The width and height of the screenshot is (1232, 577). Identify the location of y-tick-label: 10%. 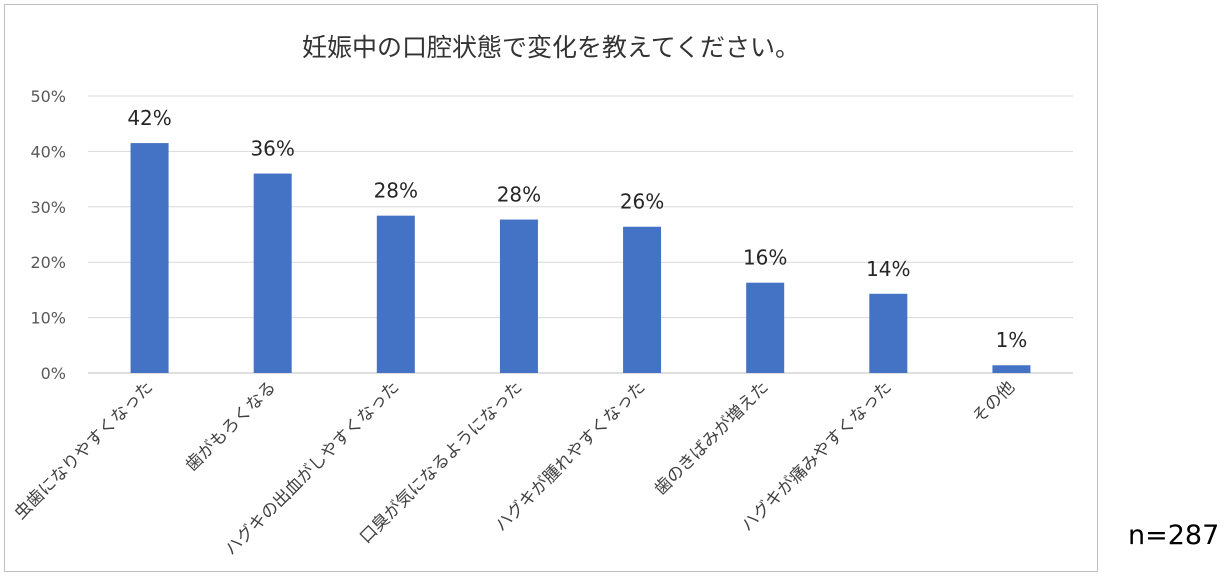
(48, 318).